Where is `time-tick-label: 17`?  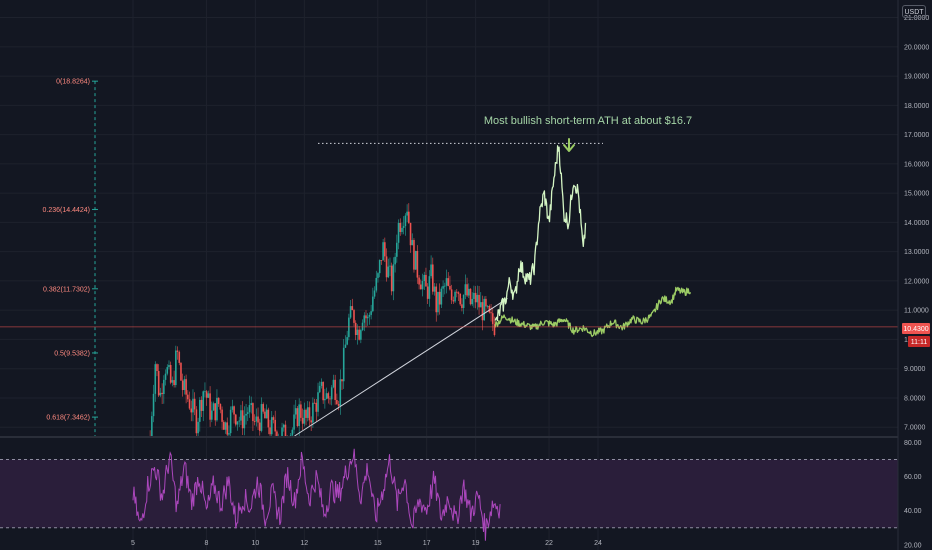 time-tick-label: 17 is located at coordinates (427, 543).